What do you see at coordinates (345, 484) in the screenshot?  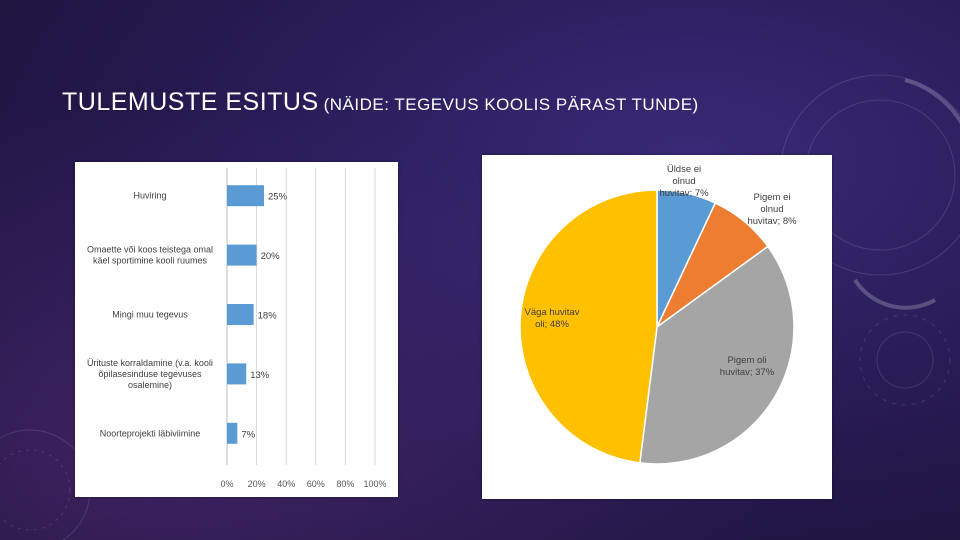 I see `x-tick-label: 80%` at bounding box center [345, 484].